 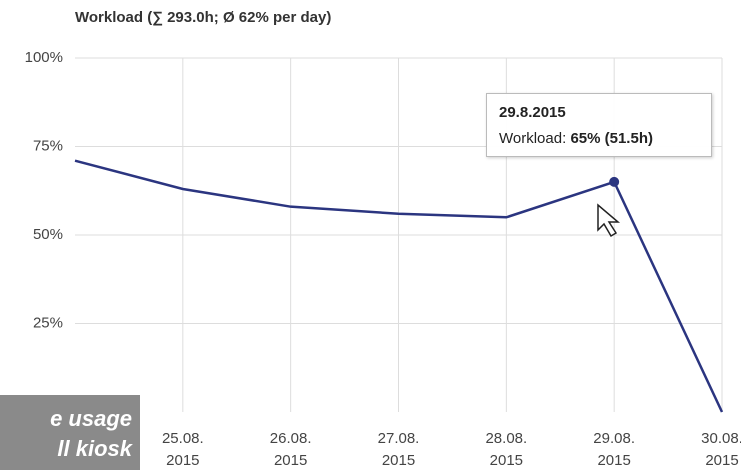 What do you see at coordinates (290, 449) in the screenshot?
I see `x-tick-label: 26.08. 2015` at bounding box center [290, 449].